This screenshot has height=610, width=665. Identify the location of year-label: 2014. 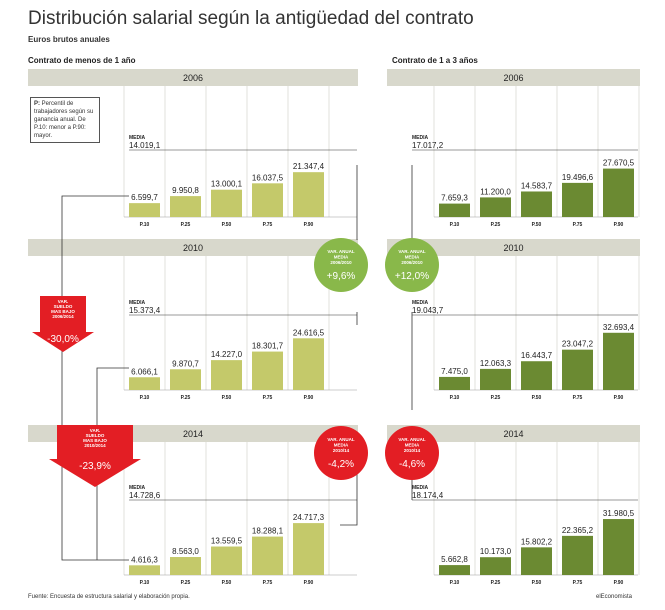
(193, 434).